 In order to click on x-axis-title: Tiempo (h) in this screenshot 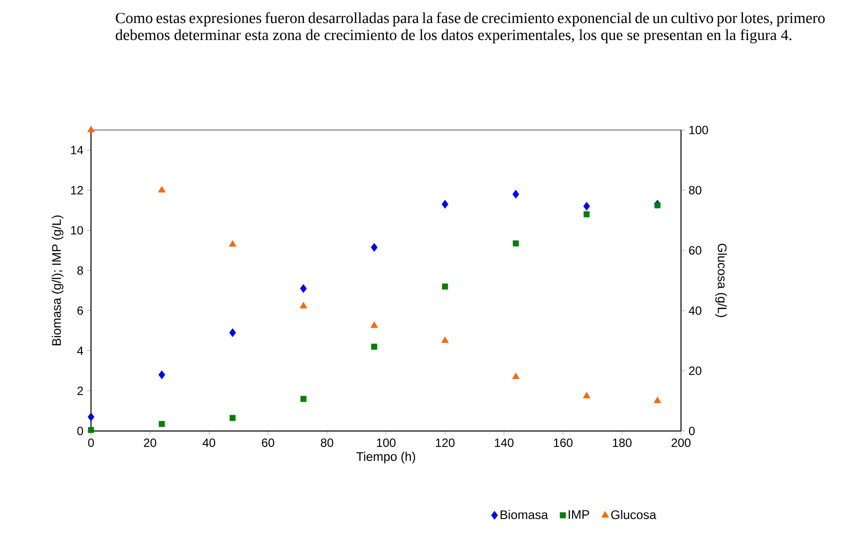, I will do `click(386, 458)`.